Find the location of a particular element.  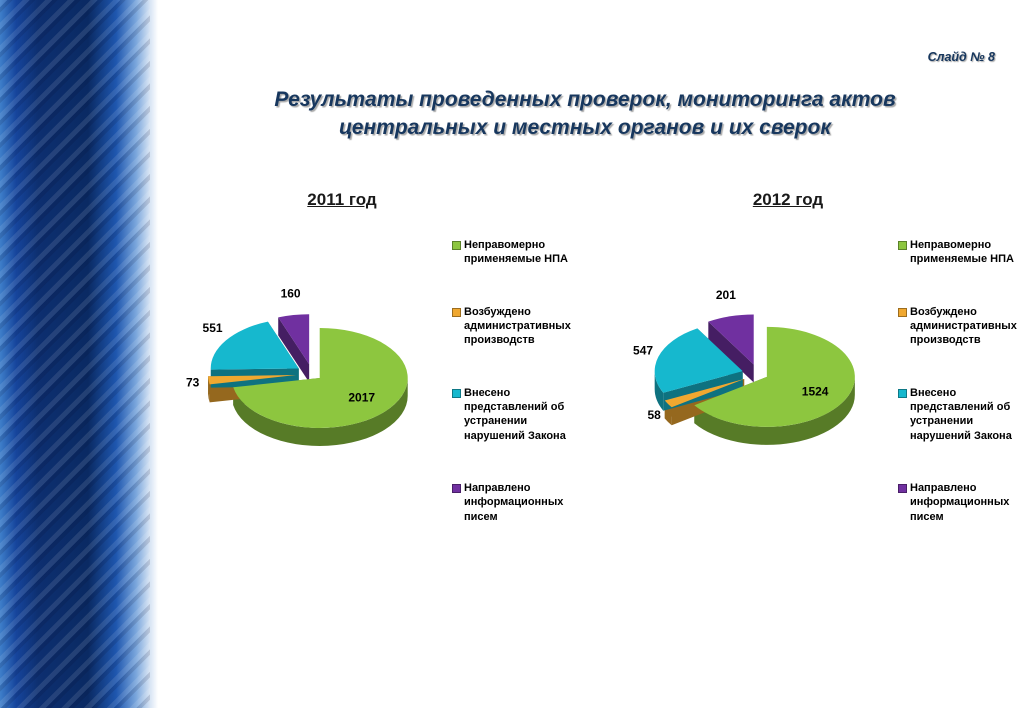

pie-chart: 2017 73 551 160 is located at coordinates (297, 366).